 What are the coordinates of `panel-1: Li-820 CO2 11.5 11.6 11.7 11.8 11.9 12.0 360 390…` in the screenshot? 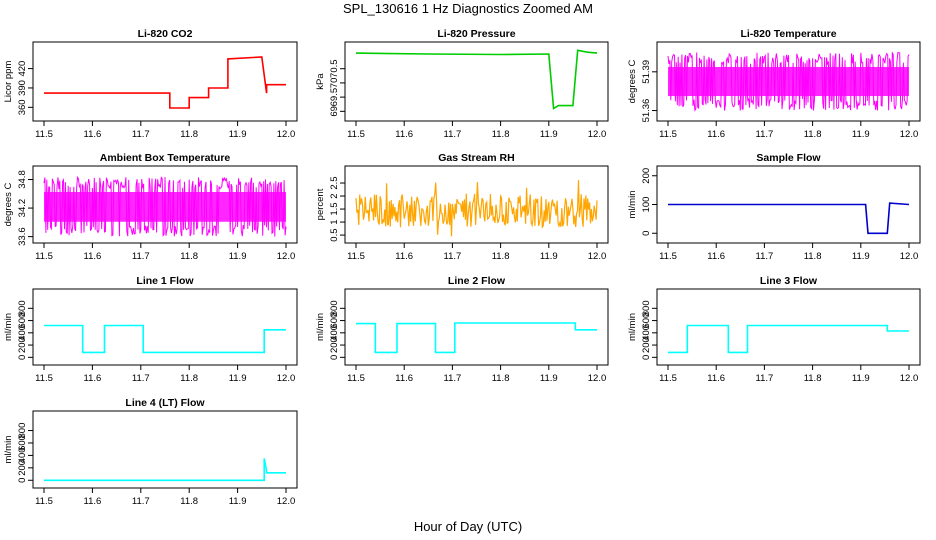 It's located at (150, 84).